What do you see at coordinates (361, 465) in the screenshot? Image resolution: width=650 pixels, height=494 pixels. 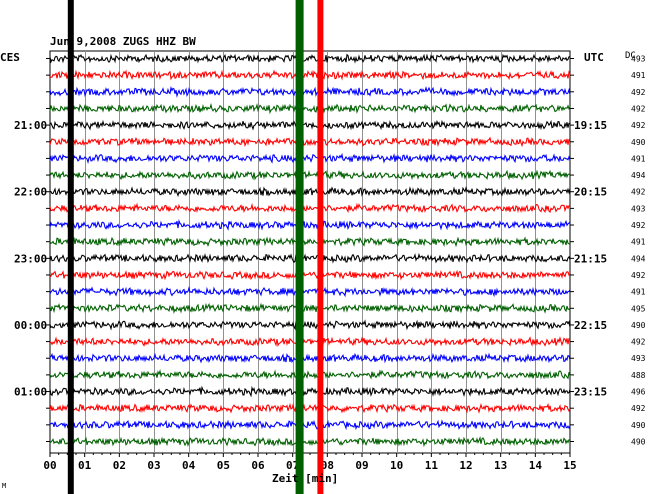 I see `x-tick-label: 09` at bounding box center [361, 465].